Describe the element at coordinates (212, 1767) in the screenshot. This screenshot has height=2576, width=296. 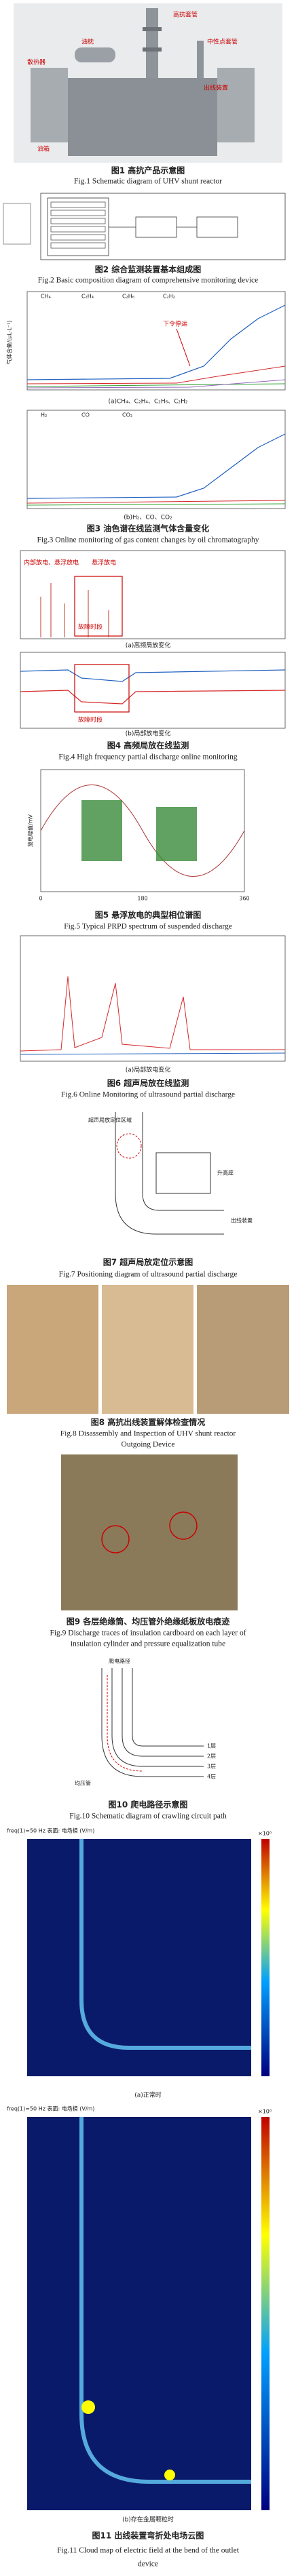
I see `label: 3层` at that location.